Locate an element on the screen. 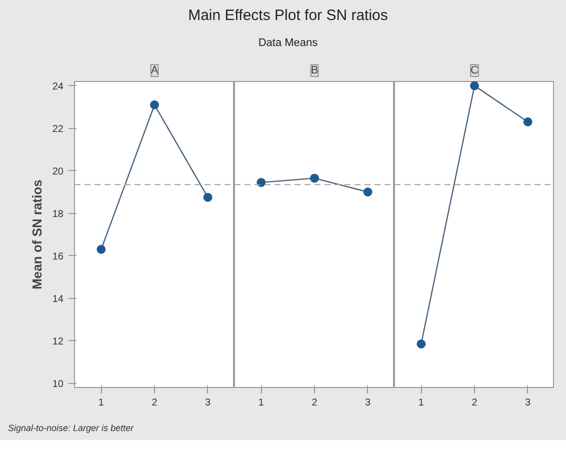  chart-title: A is located at coordinates (154, 70).